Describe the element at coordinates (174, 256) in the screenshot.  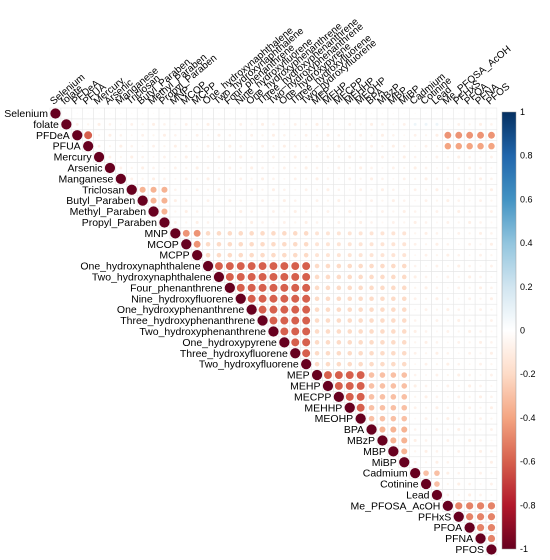
I see `row-label: MCPP` at that location.